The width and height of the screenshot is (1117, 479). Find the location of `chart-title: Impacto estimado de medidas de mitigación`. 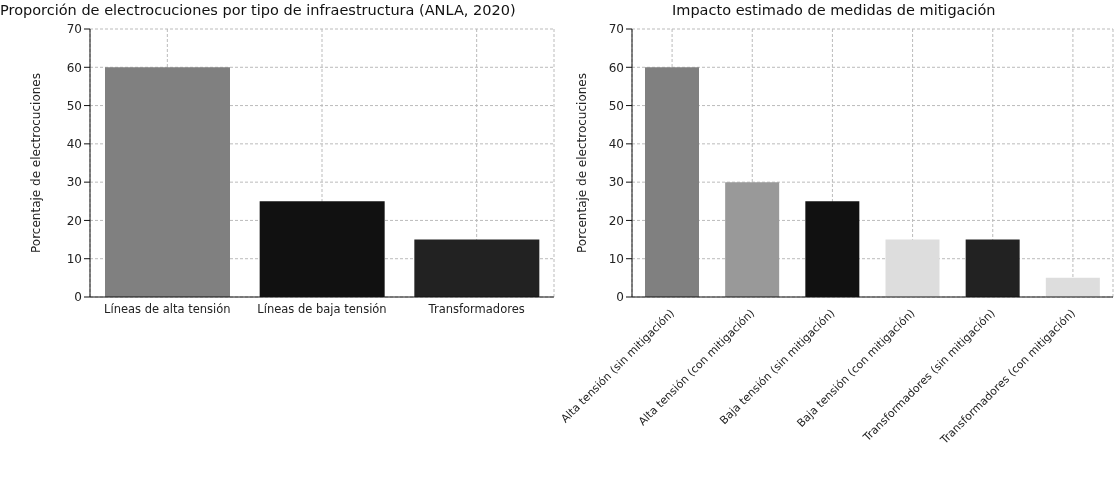

chart-title: Impacto estimado de medidas de mitigación is located at coordinates (834, 10).